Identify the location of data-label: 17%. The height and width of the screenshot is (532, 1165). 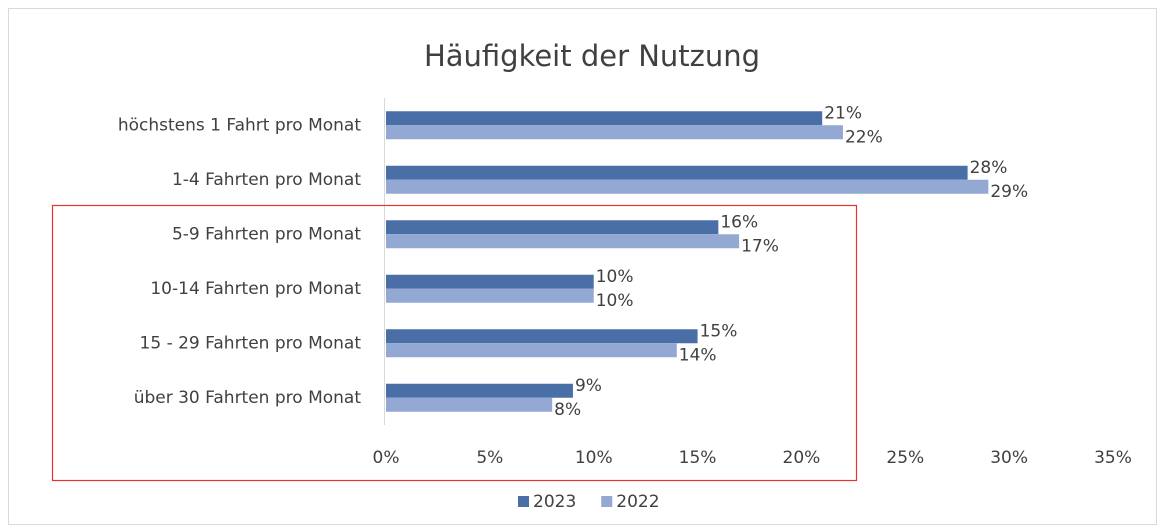
(760, 246).